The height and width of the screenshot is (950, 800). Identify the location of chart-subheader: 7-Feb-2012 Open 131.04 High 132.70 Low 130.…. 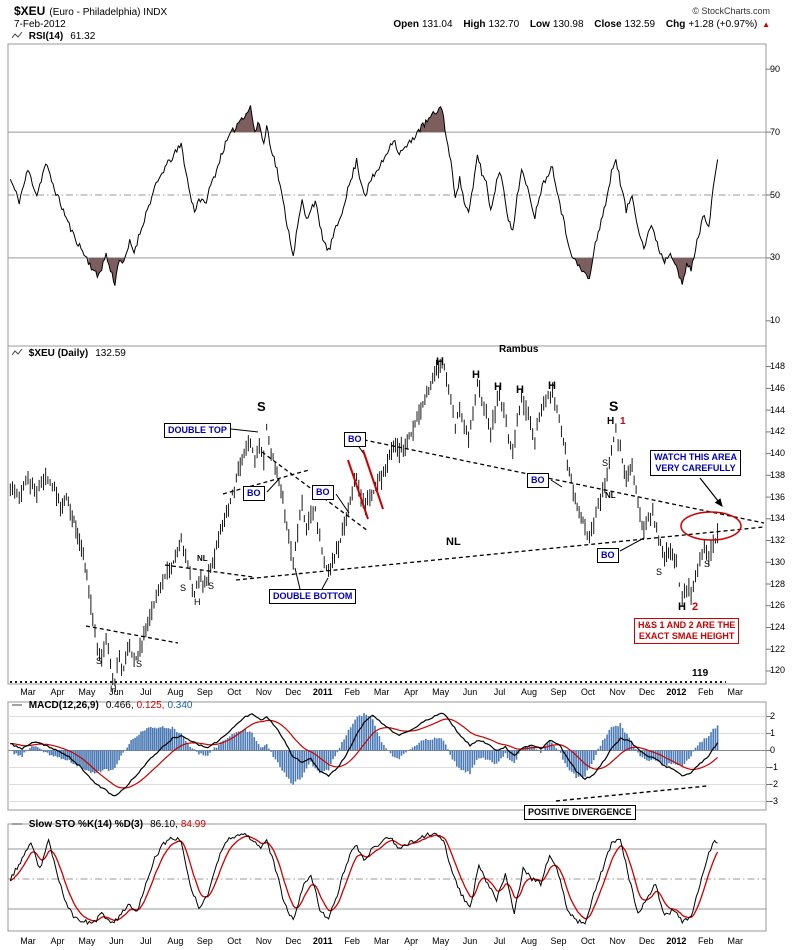
(392, 24).